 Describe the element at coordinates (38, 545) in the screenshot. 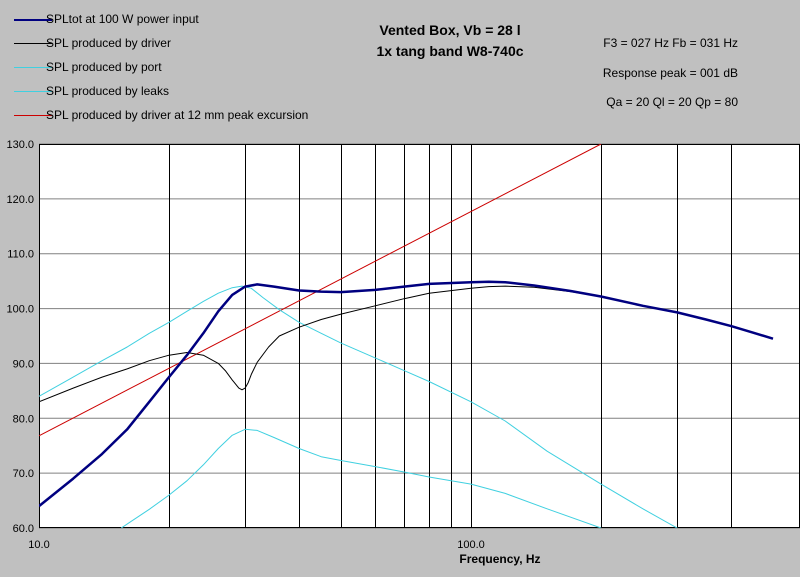

I see `x-tick-label: 10.0` at that location.